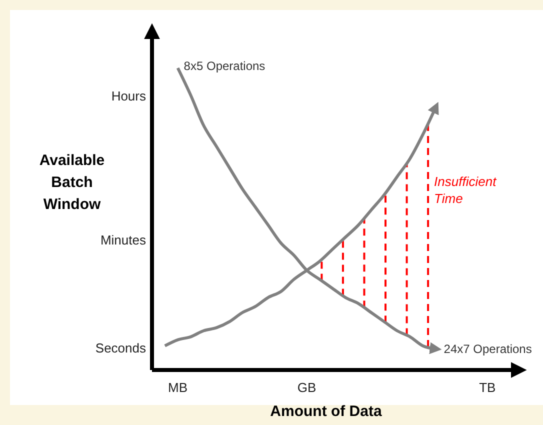  Describe the element at coordinates (326, 411) in the screenshot. I see `x-axis-title: Amount of Data` at that location.